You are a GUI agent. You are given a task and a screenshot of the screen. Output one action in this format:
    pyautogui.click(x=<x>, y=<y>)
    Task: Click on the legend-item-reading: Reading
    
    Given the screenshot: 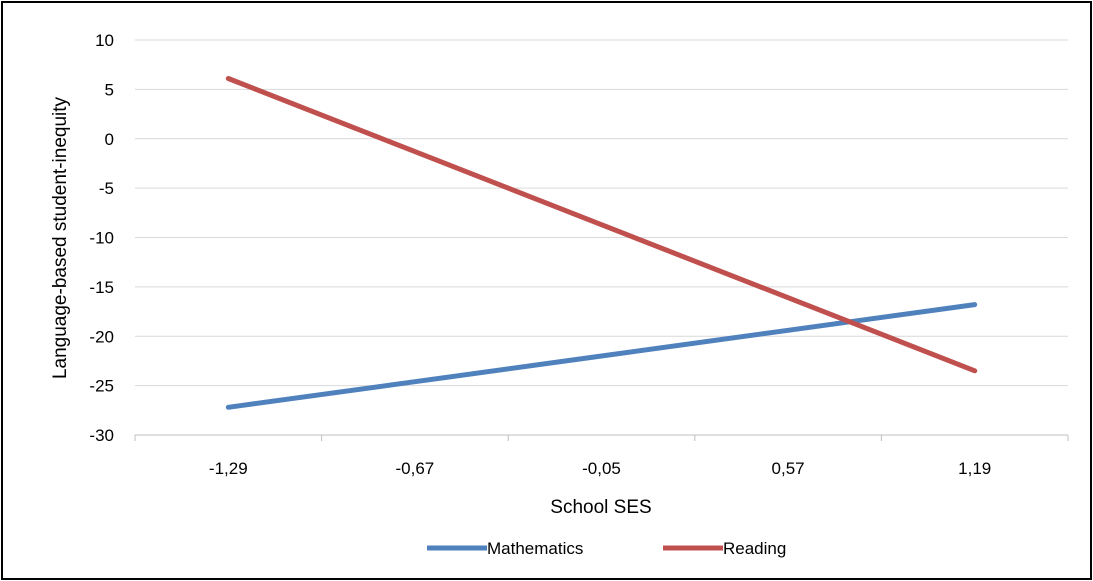 What is the action you would take?
    pyautogui.click(x=724, y=548)
    